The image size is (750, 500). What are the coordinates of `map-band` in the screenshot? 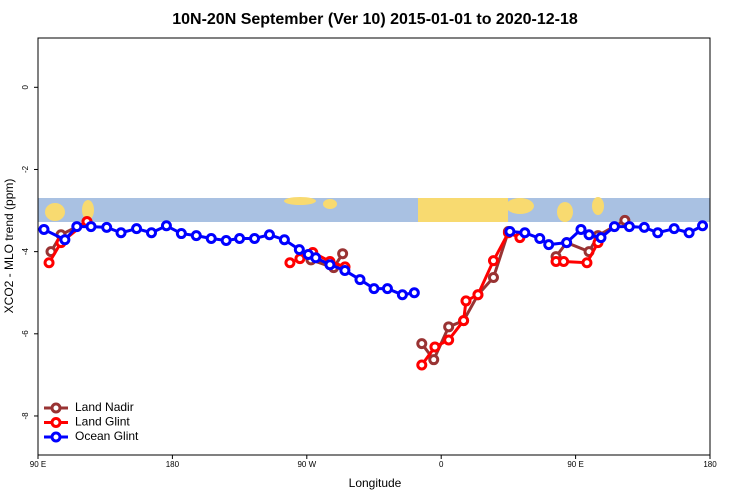 It's located at (374, 209).